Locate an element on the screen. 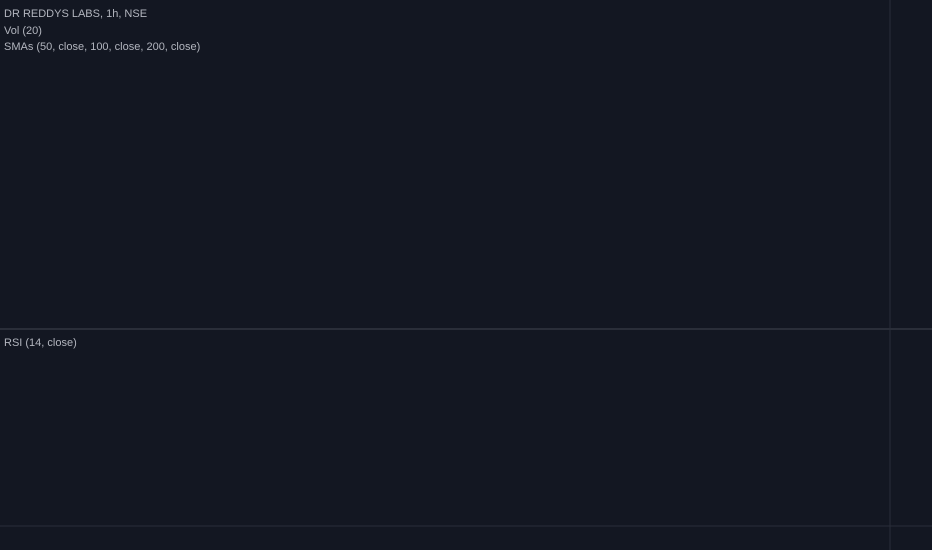  rsi-legend: RSI (14, close) is located at coordinates (40, 343).